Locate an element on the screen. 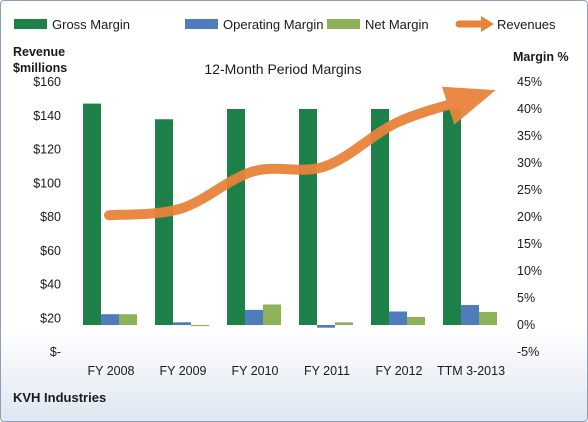  revenues-legend-label: Revenues is located at coordinates (526, 24).